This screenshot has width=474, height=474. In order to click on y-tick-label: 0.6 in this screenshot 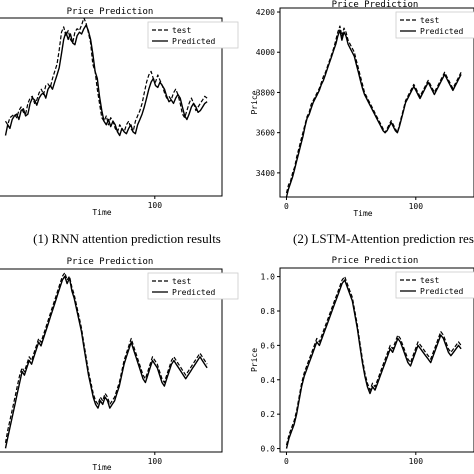, I will do `click(268, 345)`.